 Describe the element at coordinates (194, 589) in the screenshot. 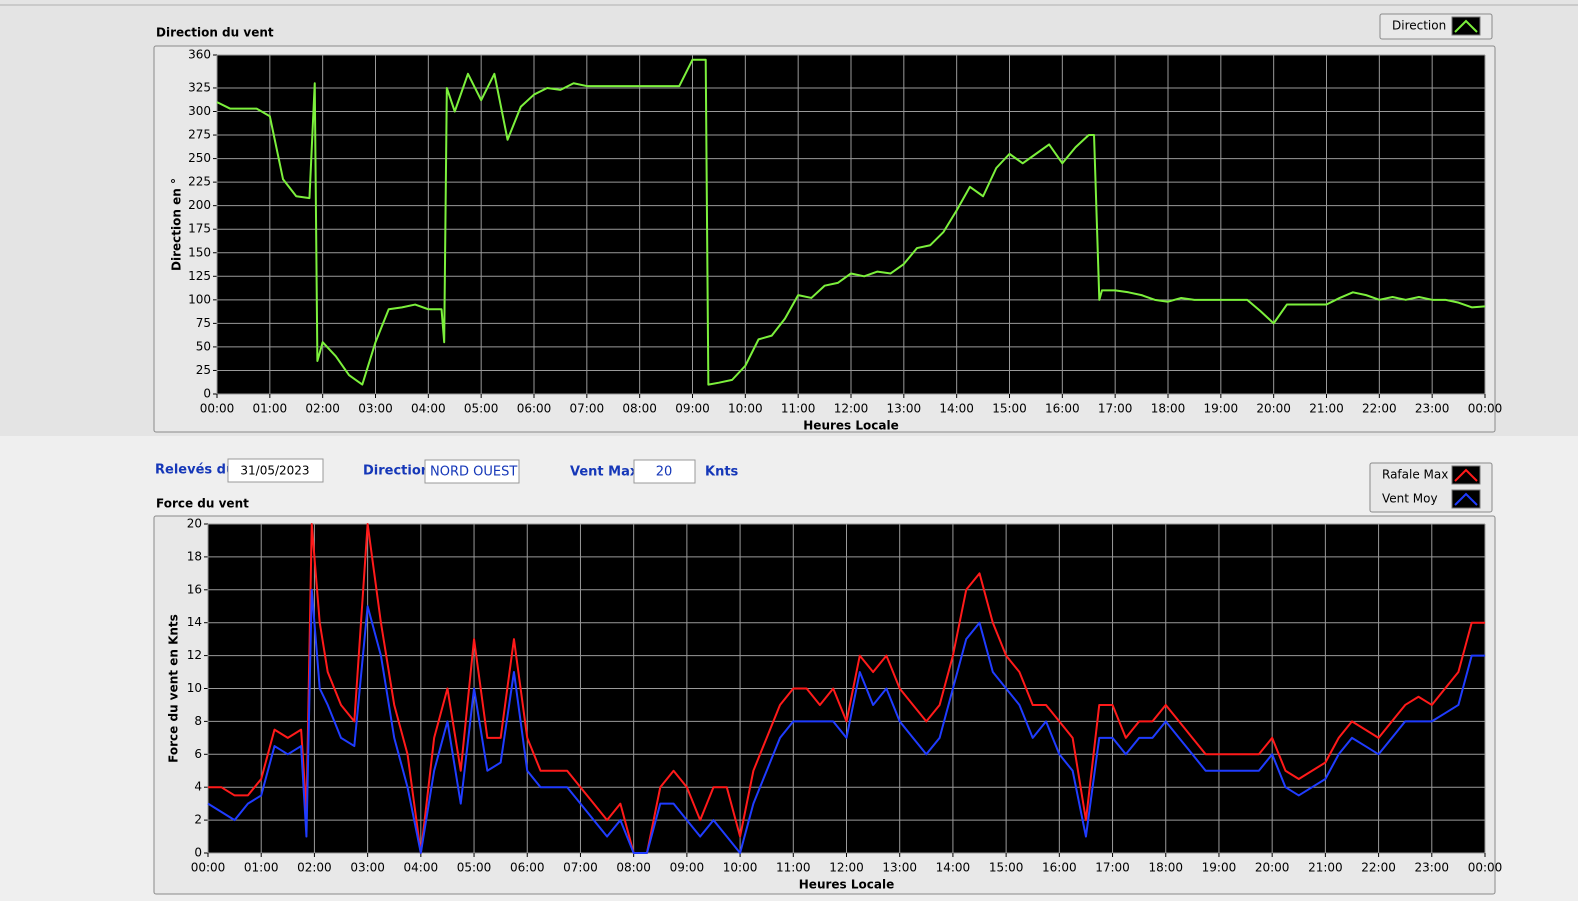

I see `y-tick-label: 16` at that location.